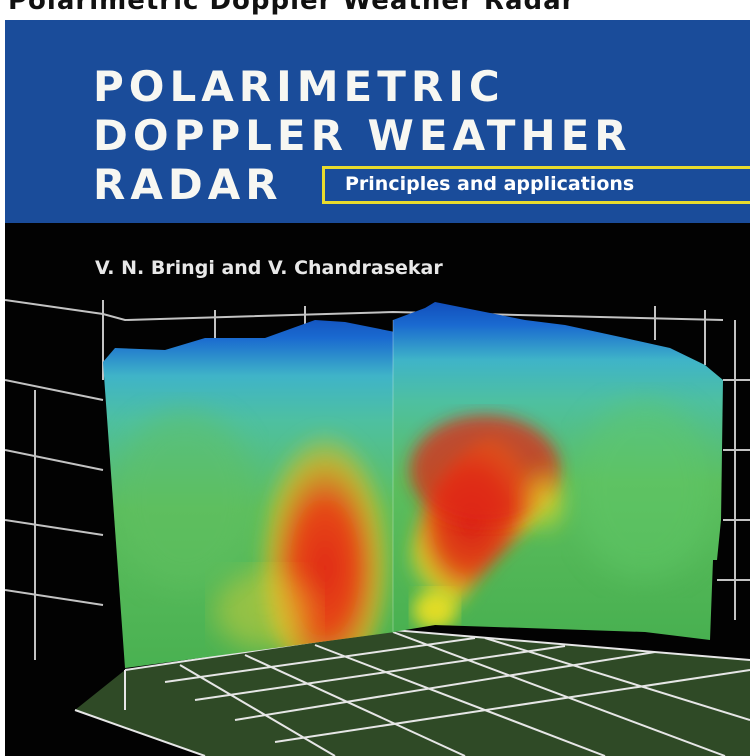 The height and width of the screenshot is (756, 750). I want to click on top-cropped-header: Polarimetric Doppler Weather Radar, so click(375, 10).